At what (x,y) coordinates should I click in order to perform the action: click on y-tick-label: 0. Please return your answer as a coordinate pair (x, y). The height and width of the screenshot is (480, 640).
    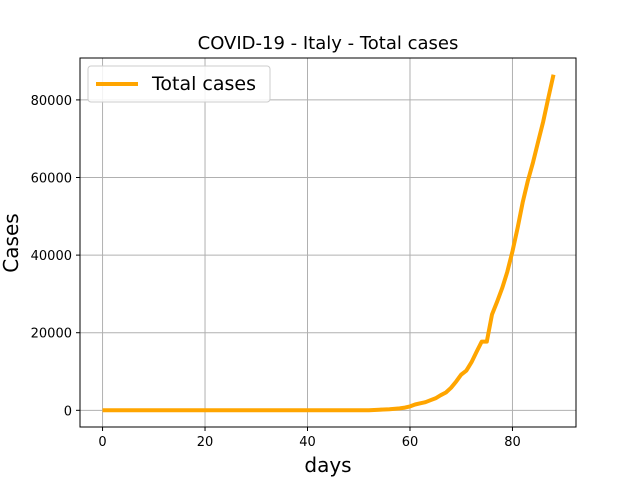
    Looking at the image, I should click on (68, 411).